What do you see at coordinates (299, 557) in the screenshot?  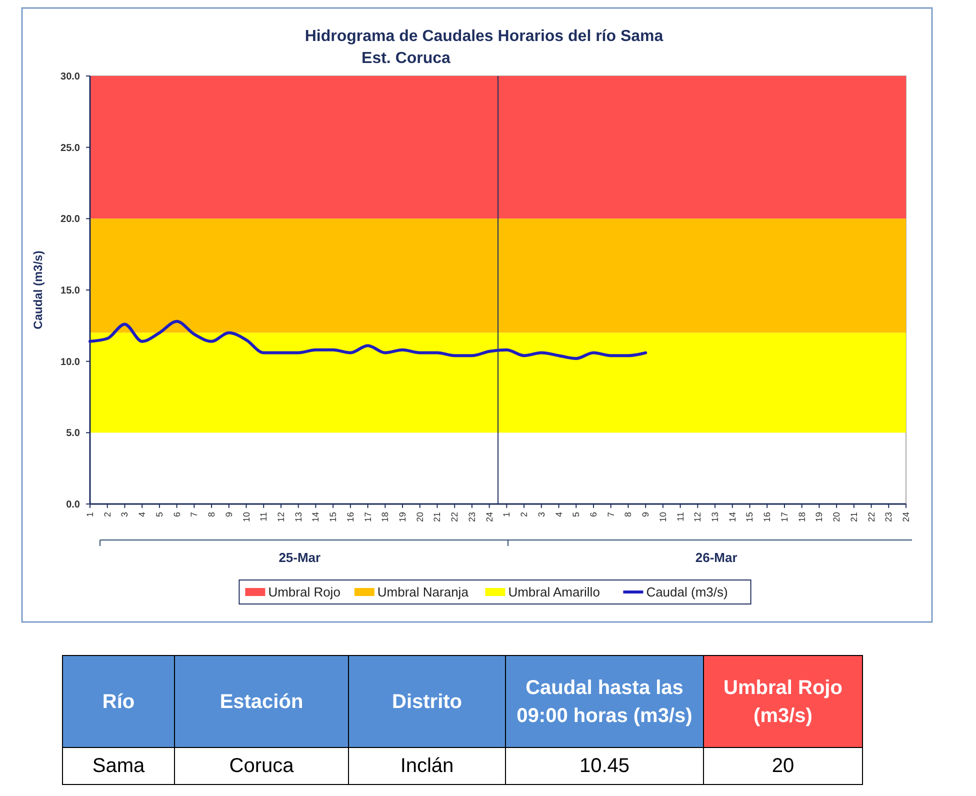 I see `text: 25-Mar` at bounding box center [299, 557].